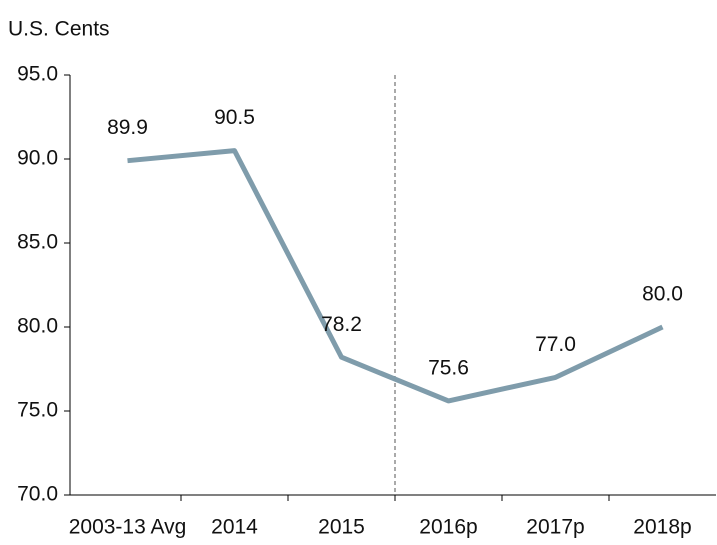 The image size is (717, 545). What do you see at coordinates (59, 29) in the screenshot?
I see `y-axis-label: U.S. Cents` at bounding box center [59, 29].